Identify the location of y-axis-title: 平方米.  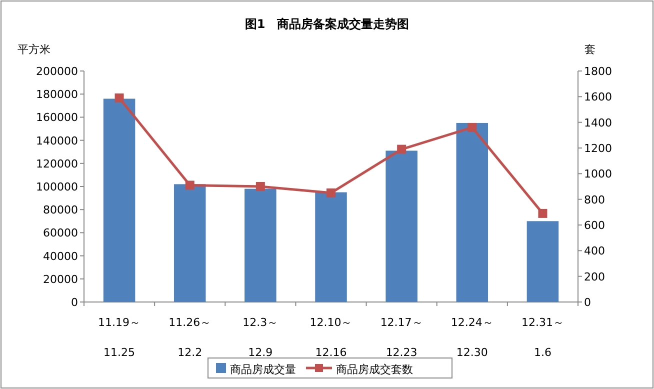
(34, 49).